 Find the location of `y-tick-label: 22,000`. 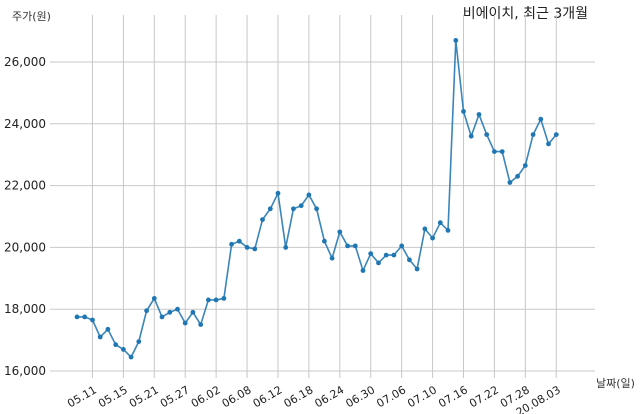

y-tick-label: 22,000 is located at coordinates (25, 186).